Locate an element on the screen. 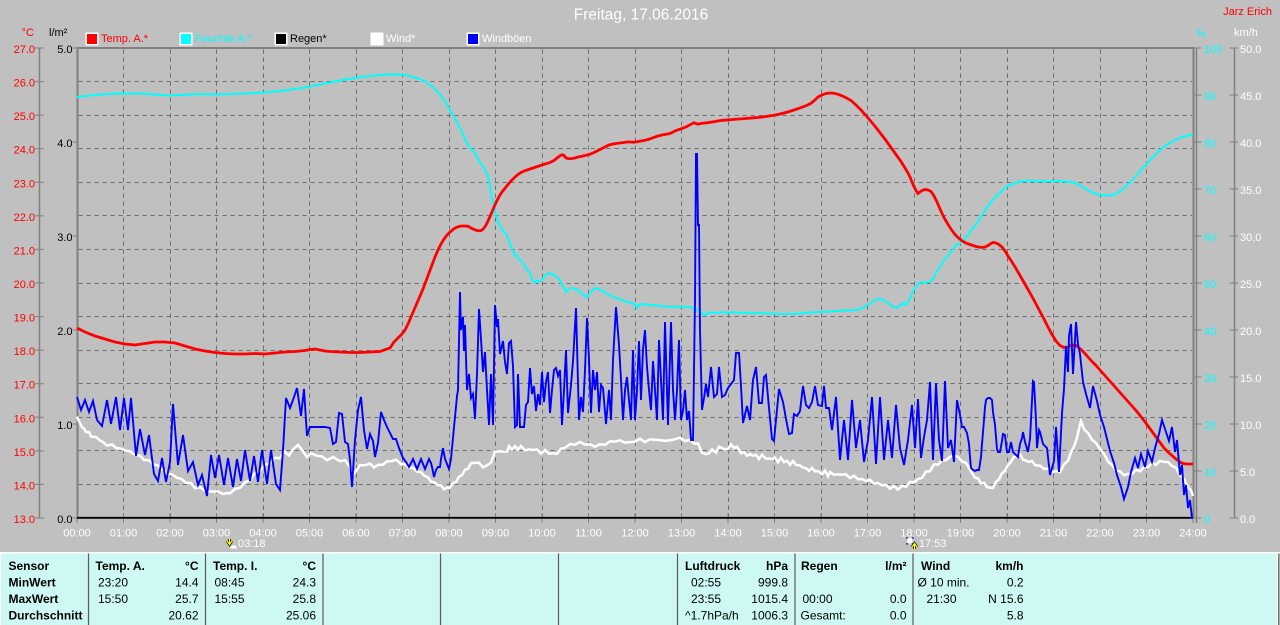 The width and height of the screenshot is (1280, 625). svg-text: 30.0 is located at coordinates (1250, 238).